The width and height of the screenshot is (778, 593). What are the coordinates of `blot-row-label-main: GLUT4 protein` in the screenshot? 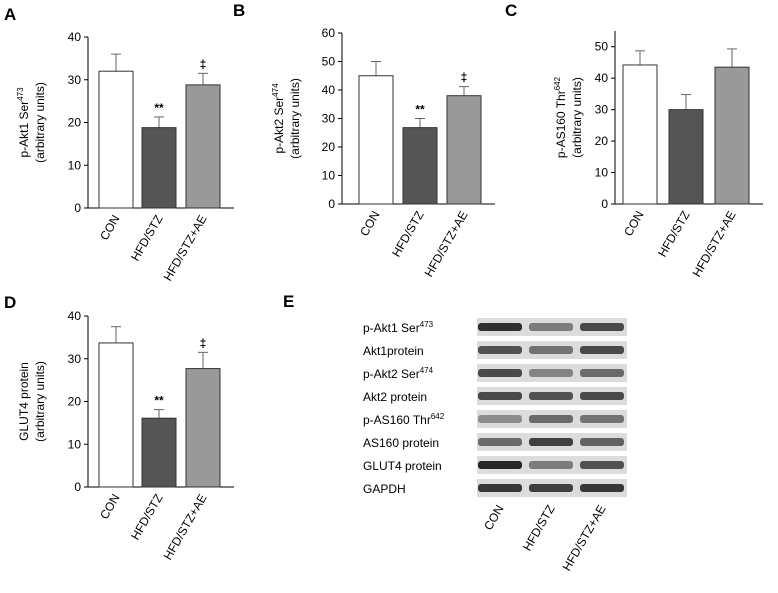 It's located at (402, 466).